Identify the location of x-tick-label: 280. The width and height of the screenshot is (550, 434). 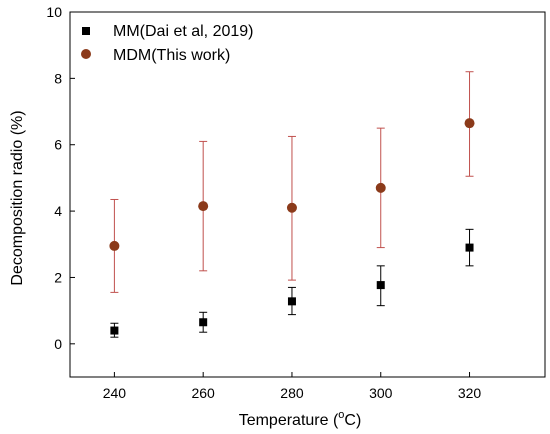
(292, 393).